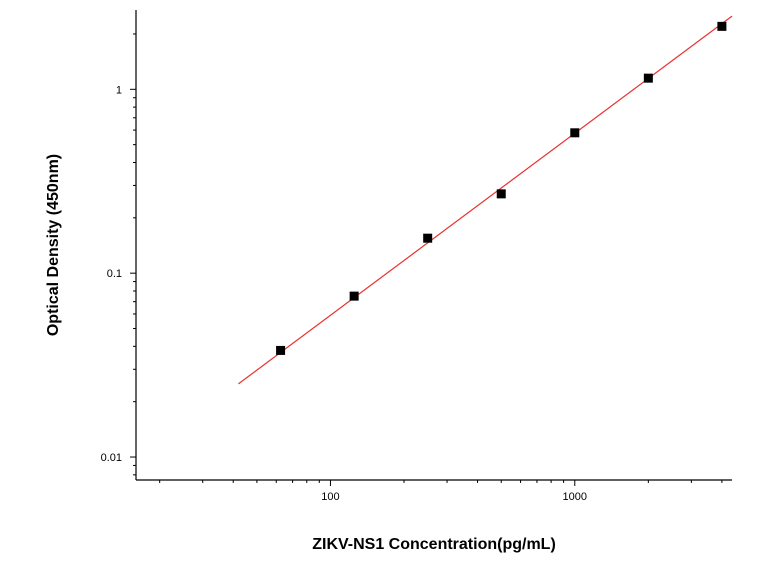 This screenshot has width=782, height=580. What do you see at coordinates (575, 497) in the screenshot?
I see `x-tick-label: 1000` at bounding box center [575, 497].